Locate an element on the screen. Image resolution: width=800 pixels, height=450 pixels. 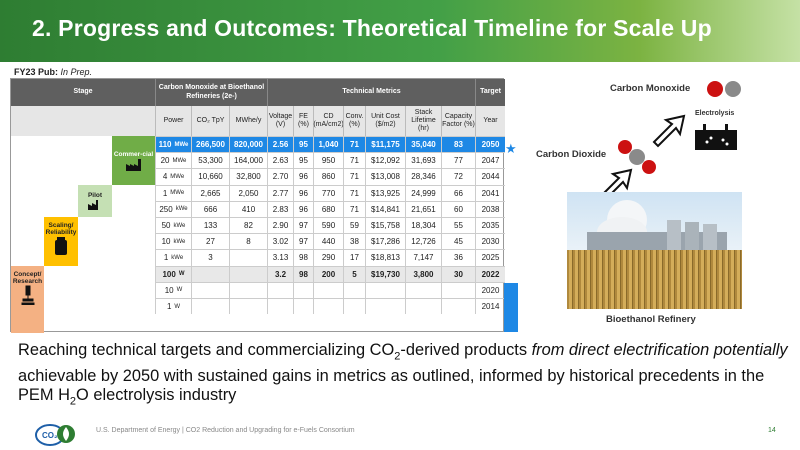
cell-unit: W is located at coordinates (179, 290).